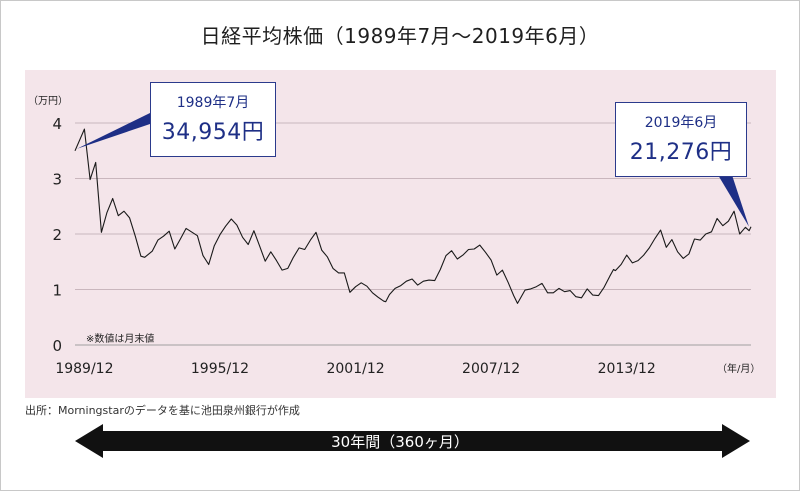 The image size is (800, 491). Describe the element at coordinates (681, 152) in the screenshot. I see `callout-end-value: 21,276円` at that location.